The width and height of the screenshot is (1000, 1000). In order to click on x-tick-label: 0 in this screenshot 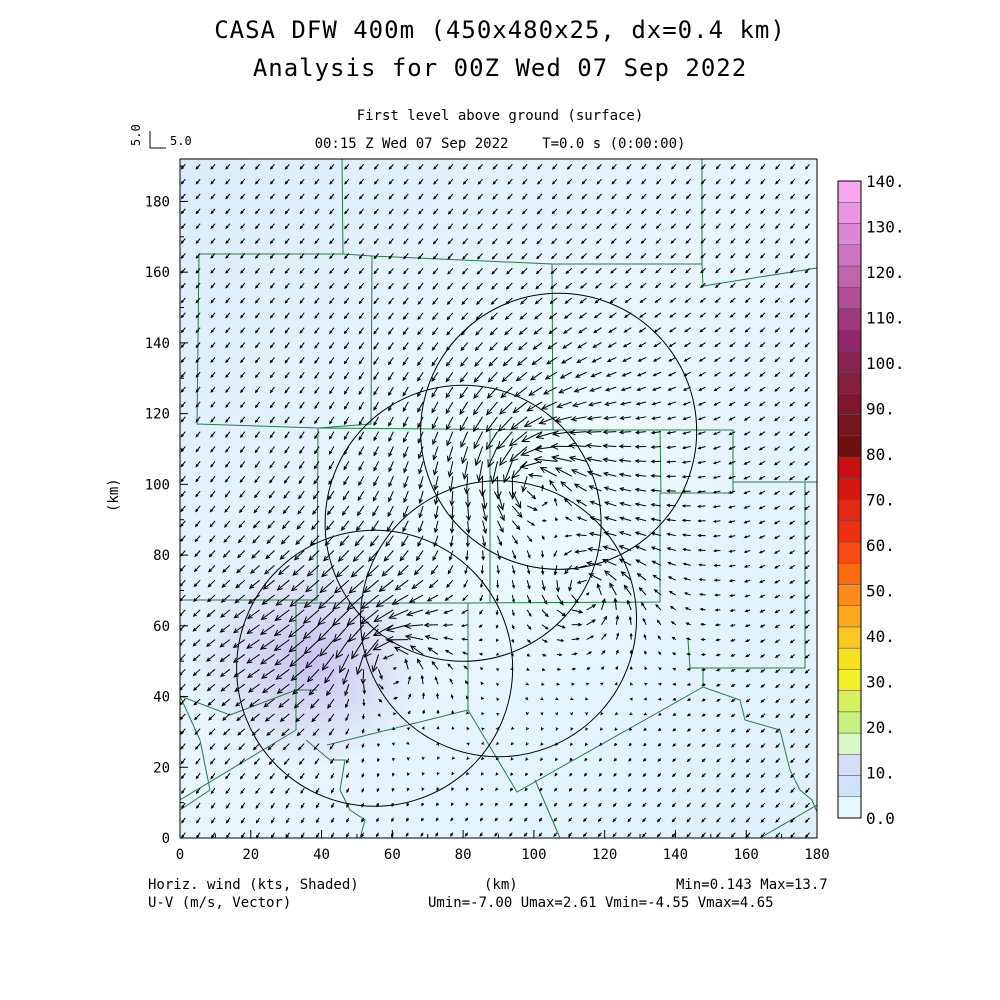, I will do `click(180, 855)`.